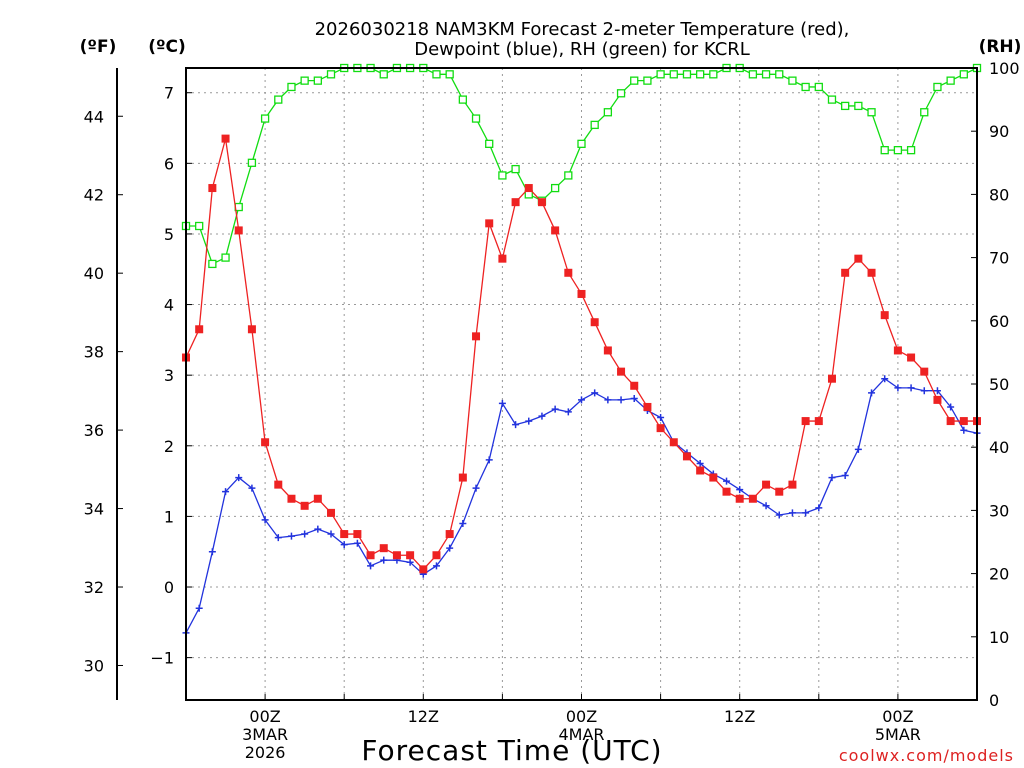  I want to click on celsius-tick-label: 6, so click(169, 163).